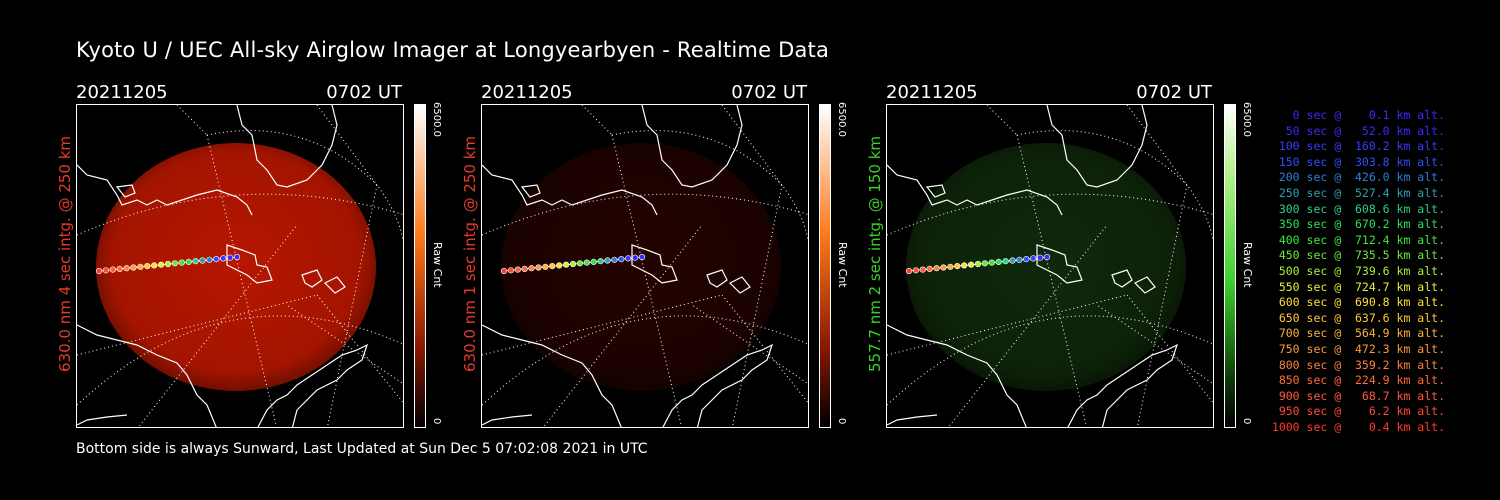 The width and height of the screenshot is (1500, 500). What do you see at coordinates (1230, 266) in the screenshot?
I see `panel-3-colorbar` at bounding box center [1230, 266].